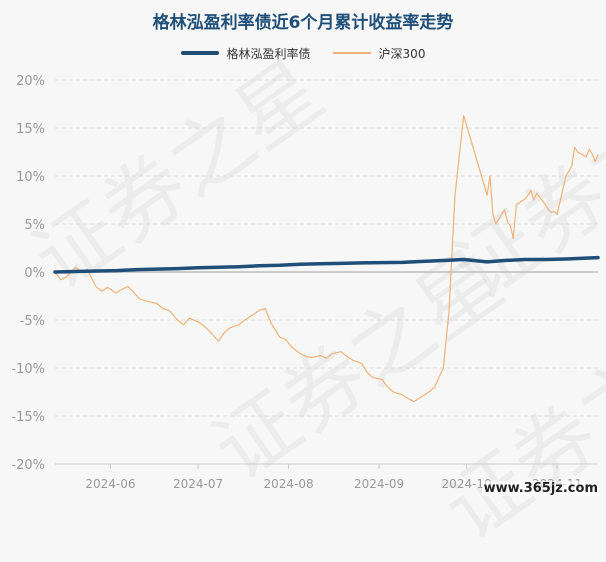  Describe the element at coordinates (28, 465) in the screenshot. I see `y-tick-label: -20%` at that location.